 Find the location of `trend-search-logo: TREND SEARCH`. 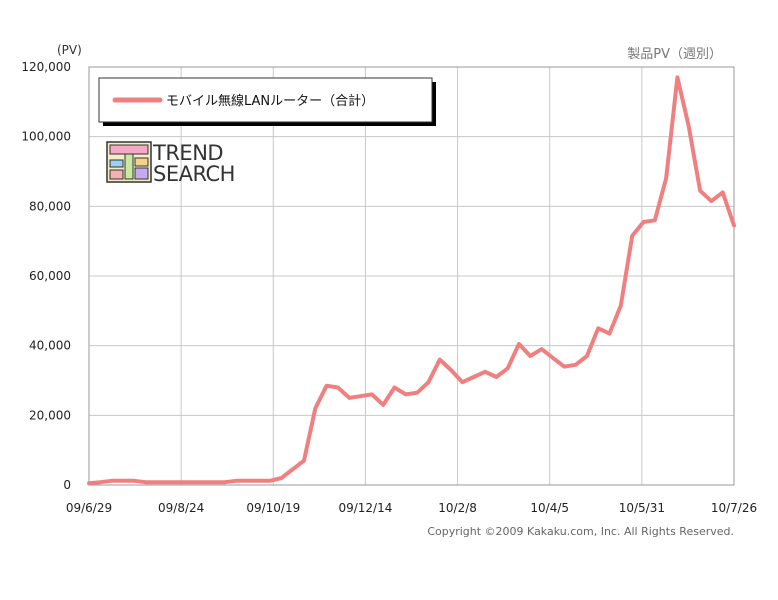

trend-search-logo: TREND SEARCH is located at coordinates (170, 163).